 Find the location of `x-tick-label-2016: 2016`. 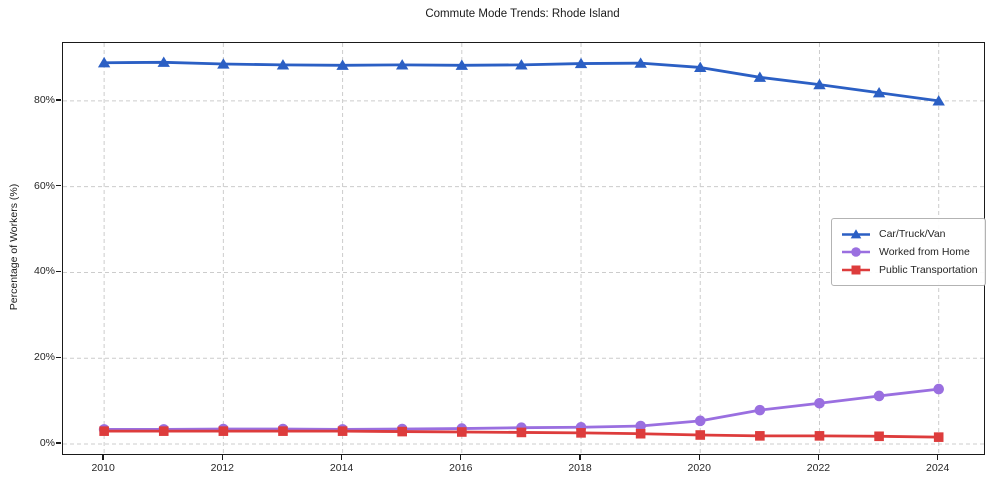

x-tick-label-2016: 2016 is located at coordinates (461, 468).